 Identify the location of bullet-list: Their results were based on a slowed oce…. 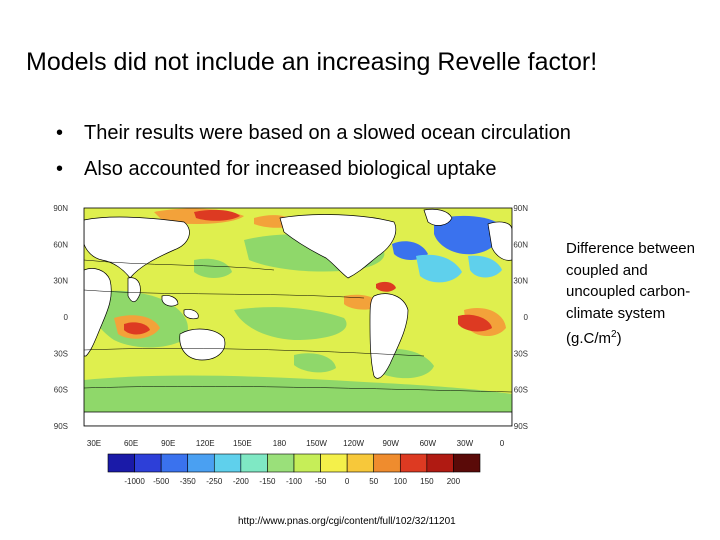
(313, 154).